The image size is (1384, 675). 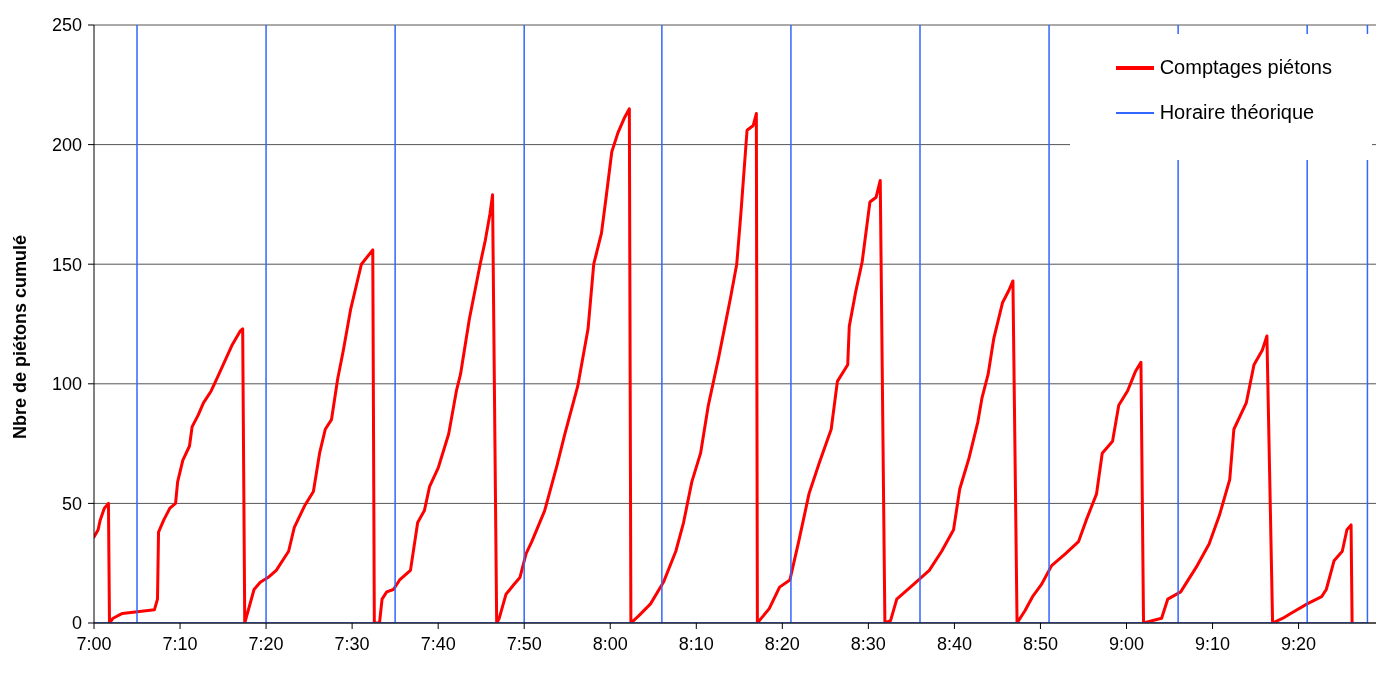 I want to click on x-tick-label: 8:50, so click(x=1040, y=643).